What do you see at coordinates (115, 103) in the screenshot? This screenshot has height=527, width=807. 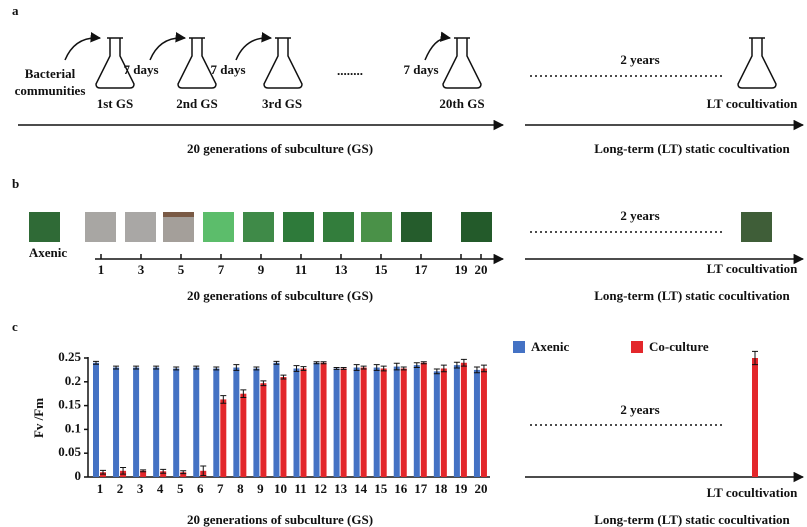 I see `flask-label: 1st GS` at bounding box center [115, 103].